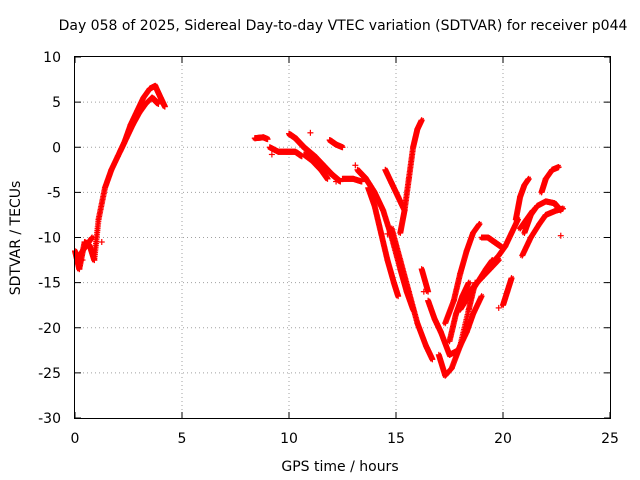 This screenshot has width=640, height=480. I want to click on y-tick-labels: 10 5 0 -5 -10 -15 -20 -25 -30, so click(49, 238).